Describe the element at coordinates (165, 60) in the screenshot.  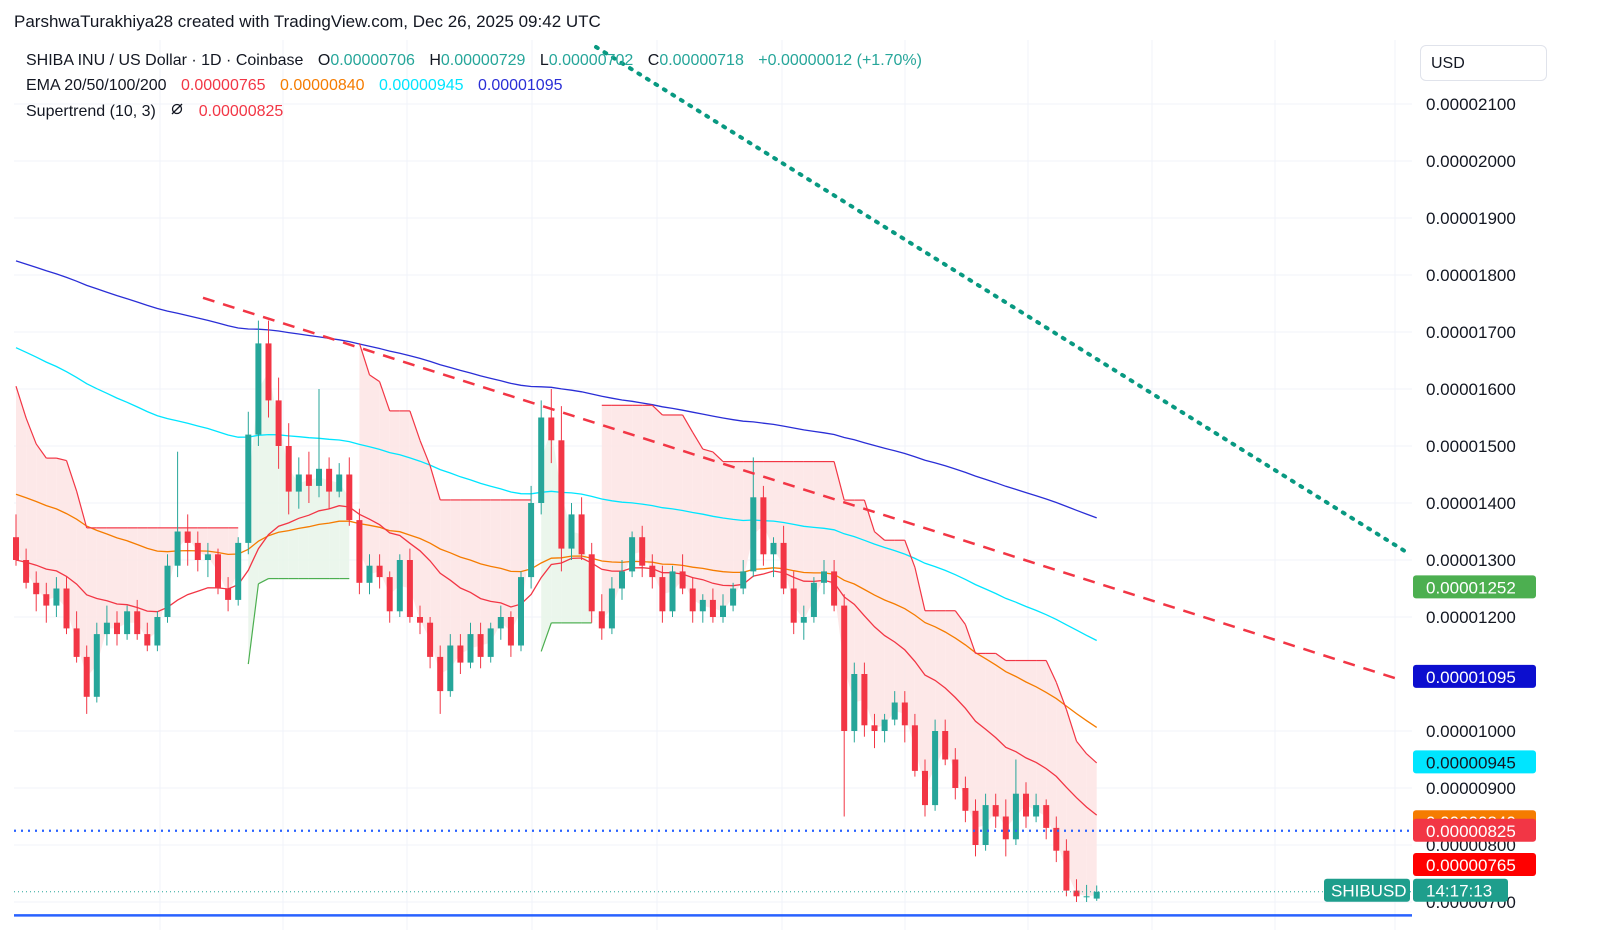
I see `legend-symbol: SHIBA INU / US Dollar · 1D · Coinbase` at that location.